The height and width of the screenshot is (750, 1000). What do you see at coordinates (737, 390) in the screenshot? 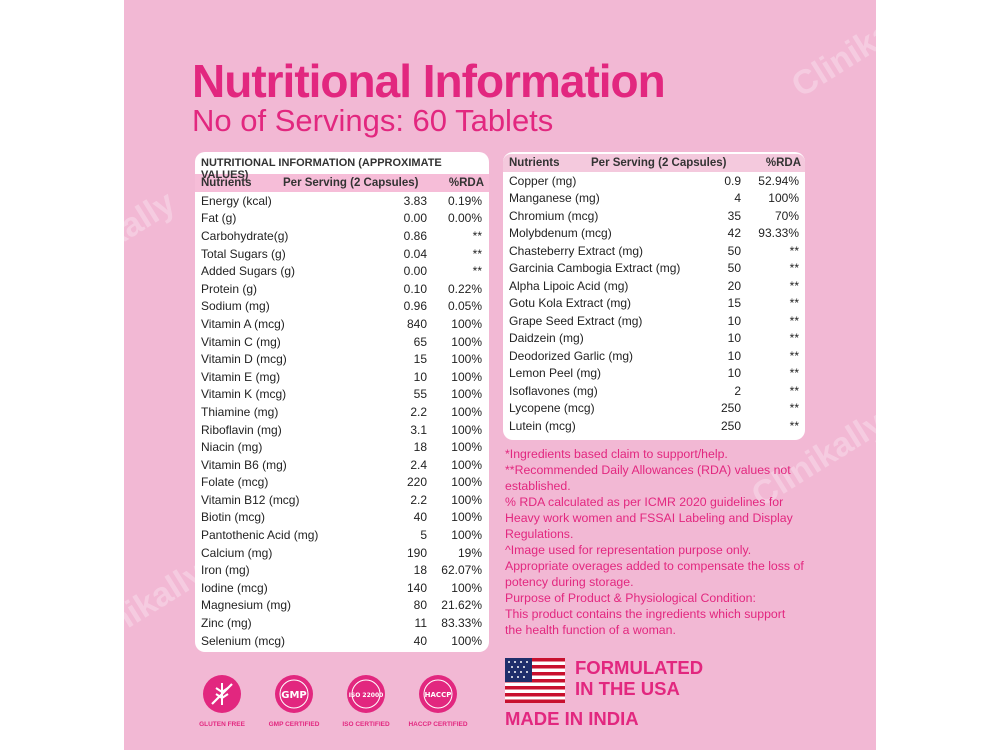
I see `per-serving-value: 2` at bounding box center [737, 390].